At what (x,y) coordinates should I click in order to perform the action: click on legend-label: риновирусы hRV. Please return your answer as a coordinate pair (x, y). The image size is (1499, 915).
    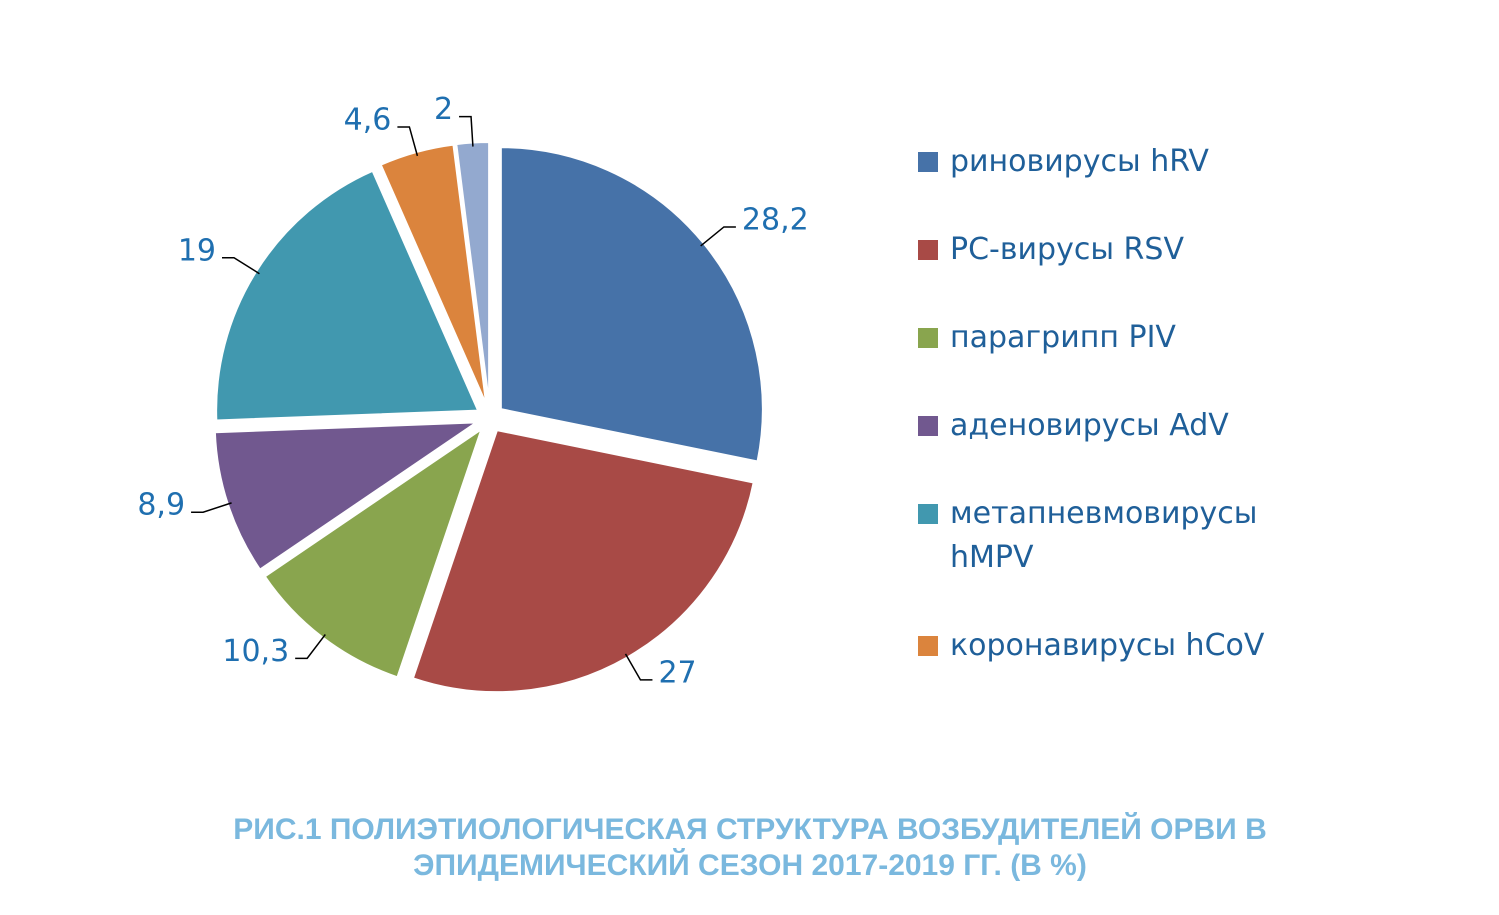
    Looking at the image, I should click on (1079, 161).